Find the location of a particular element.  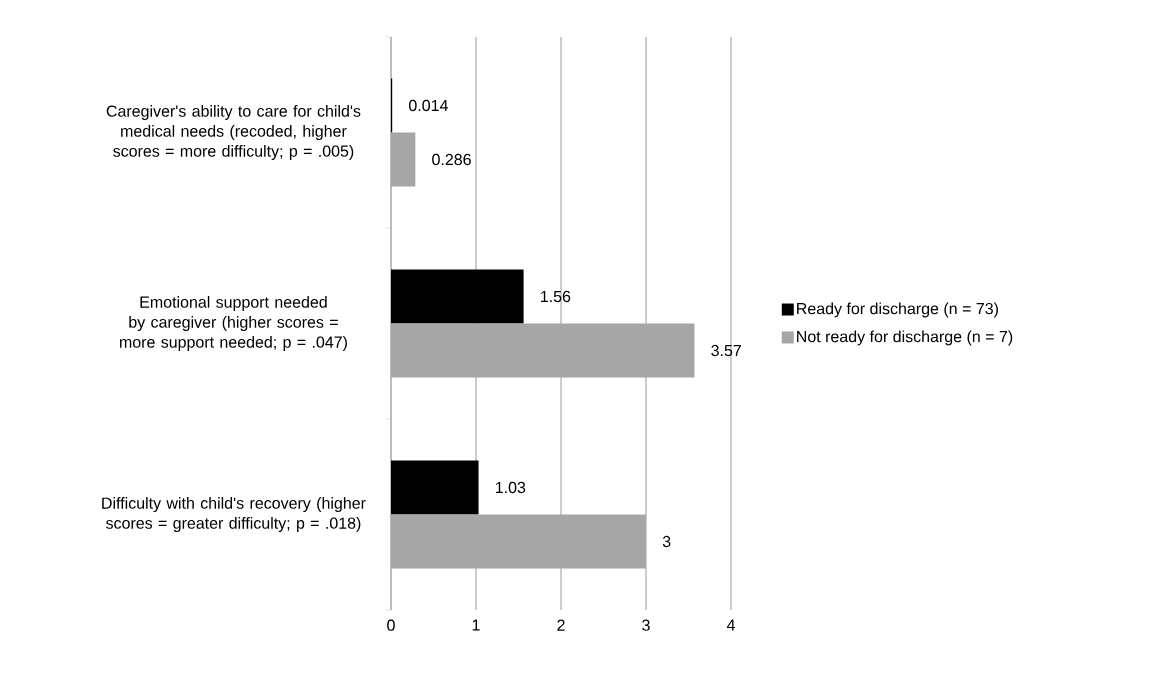

x-tick-label: 1 is located at coordinates (476, 625).